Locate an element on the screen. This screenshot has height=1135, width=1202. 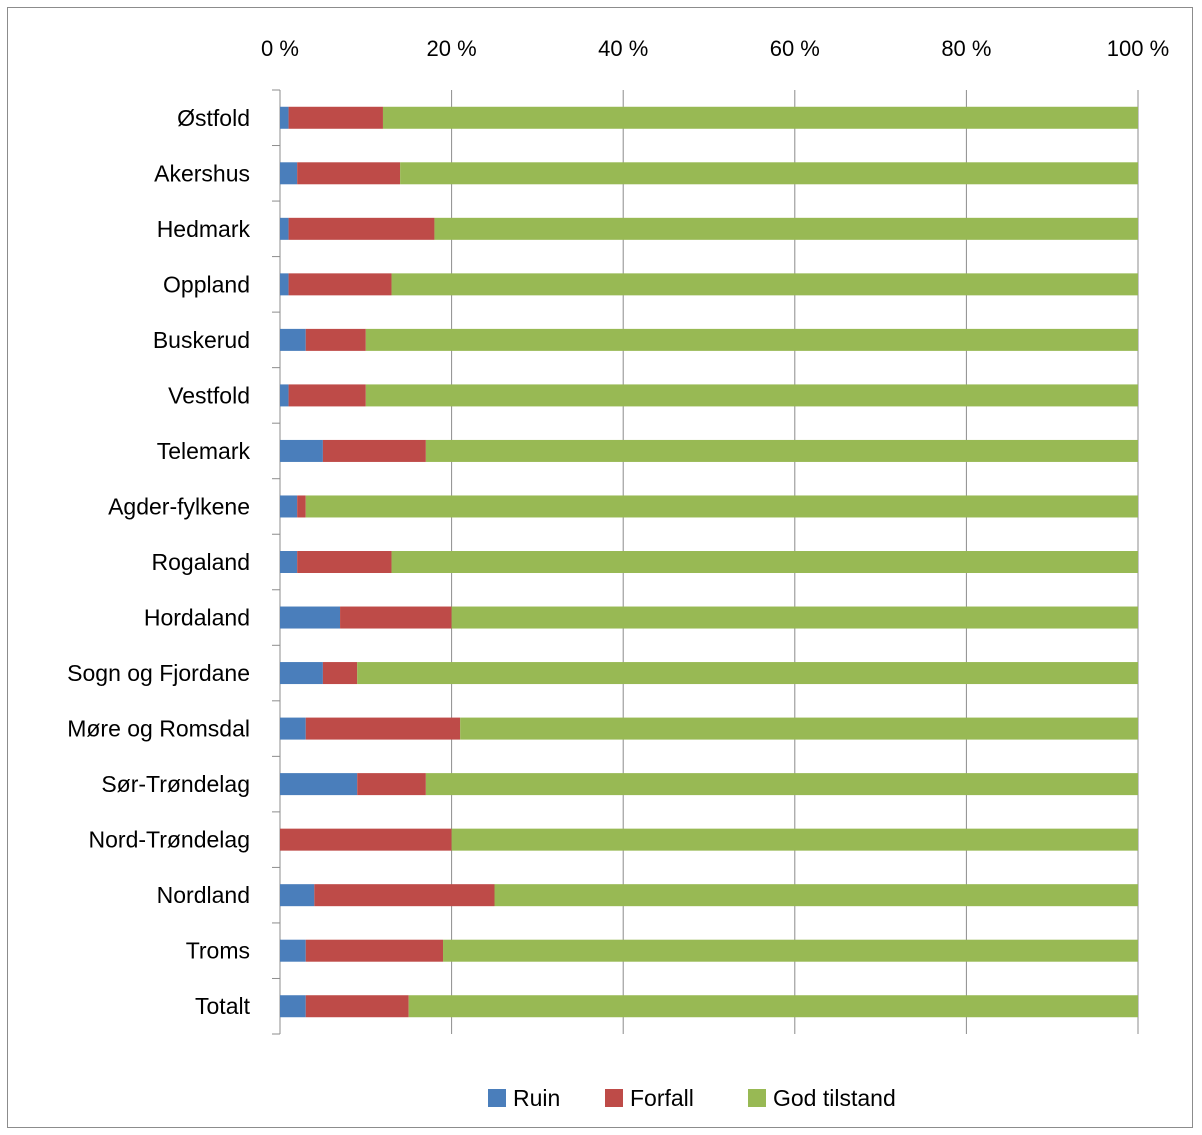
category-label: Akershus is located at coordinates (202, 173).